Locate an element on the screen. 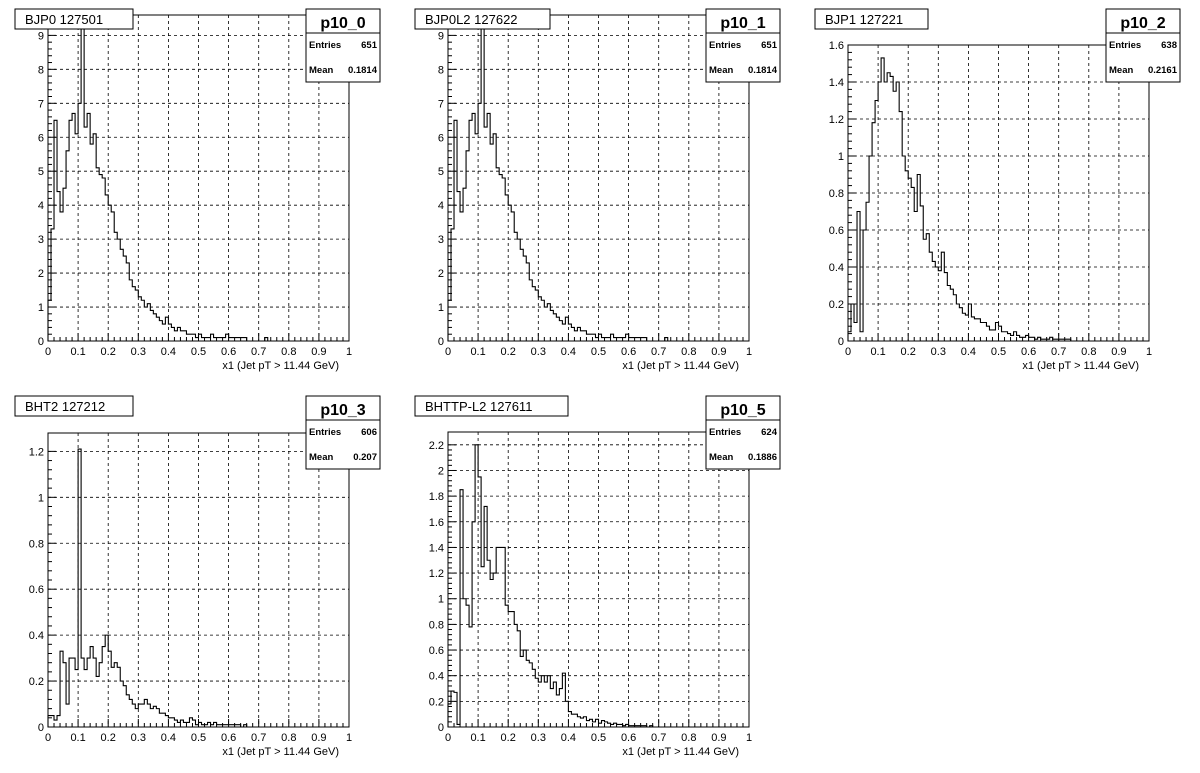  mean-value: 0.1814 is located at coordinates (763, 70).